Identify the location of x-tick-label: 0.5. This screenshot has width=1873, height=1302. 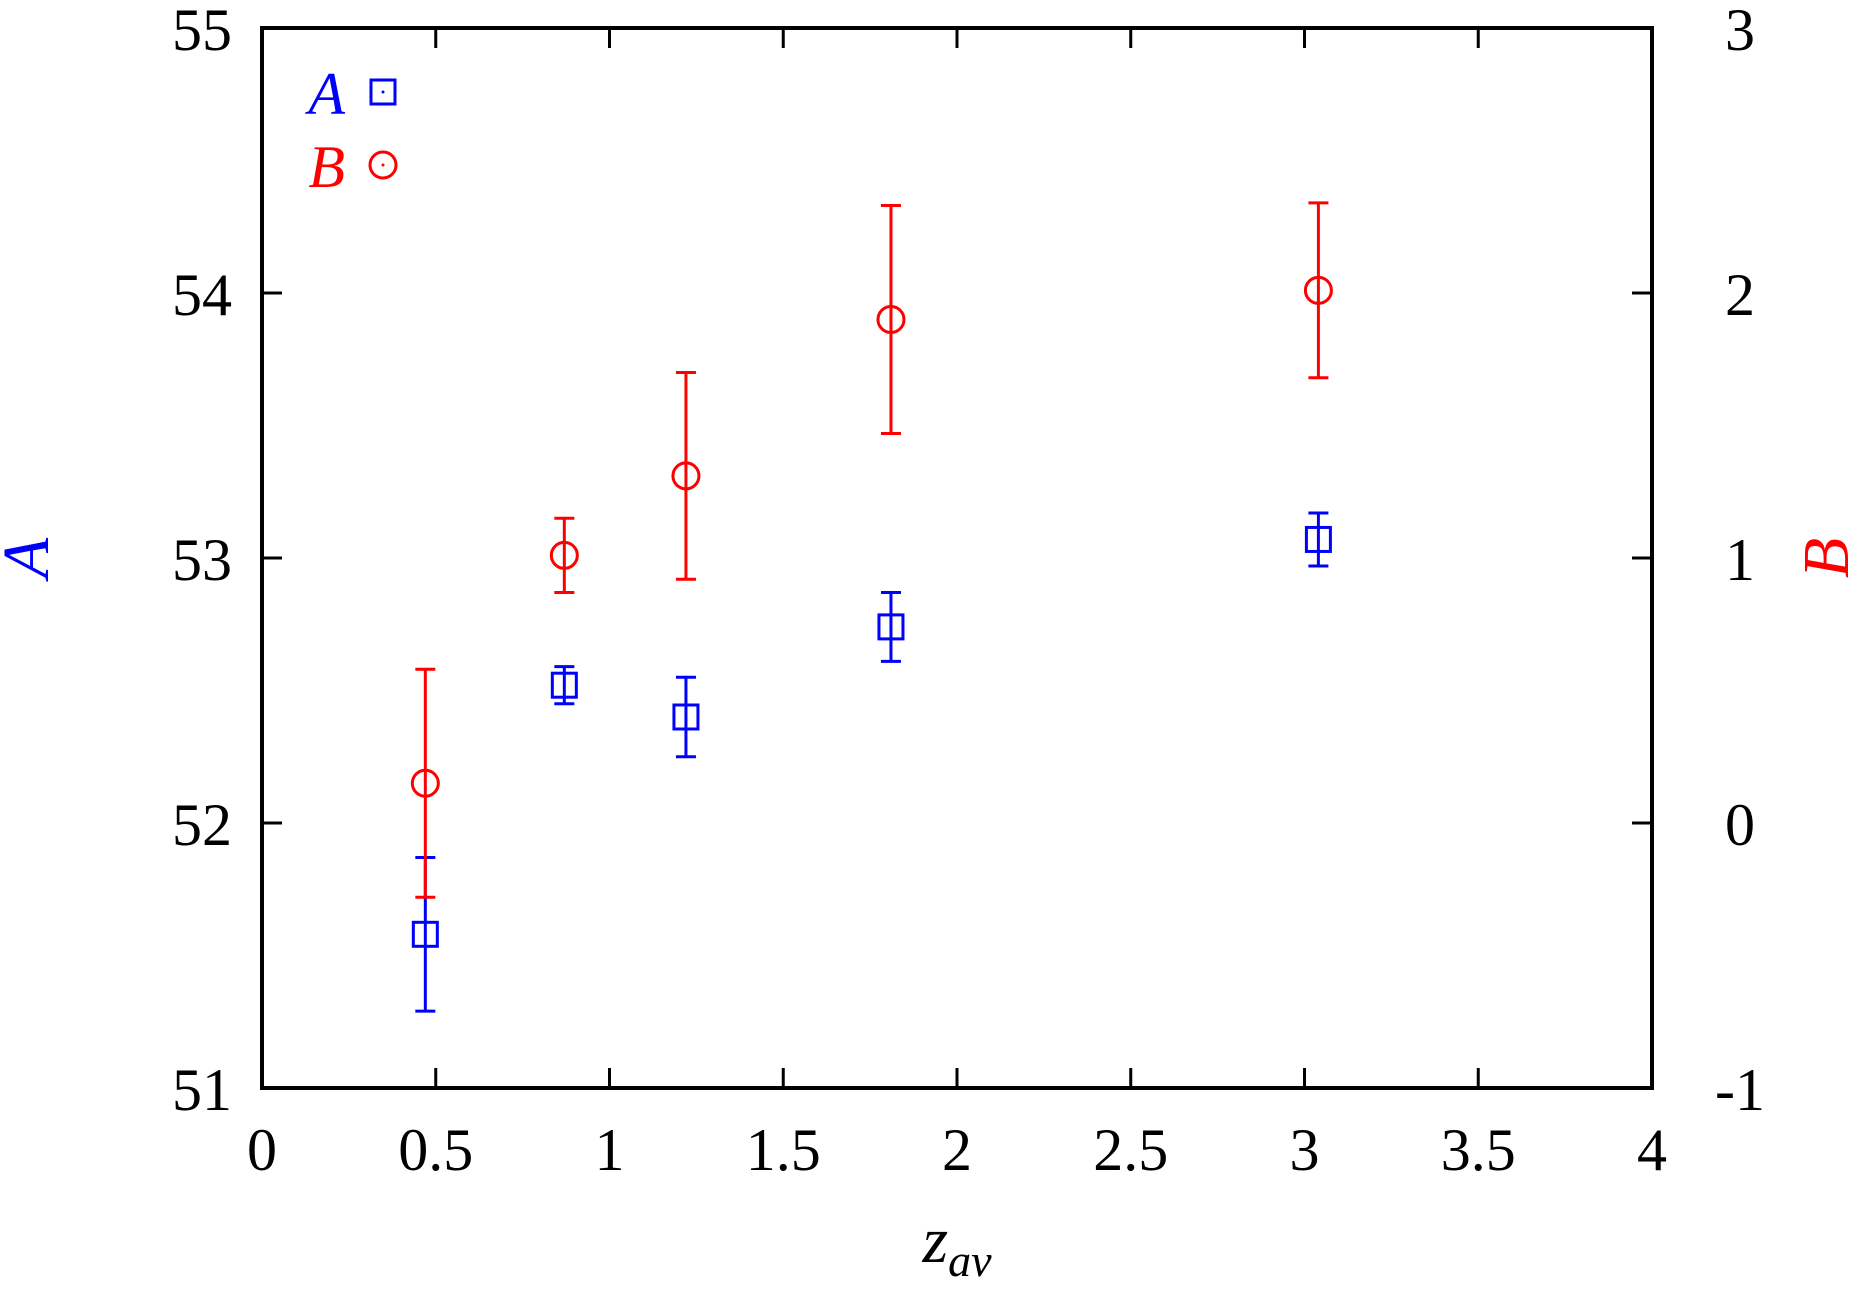
(435, 1150).